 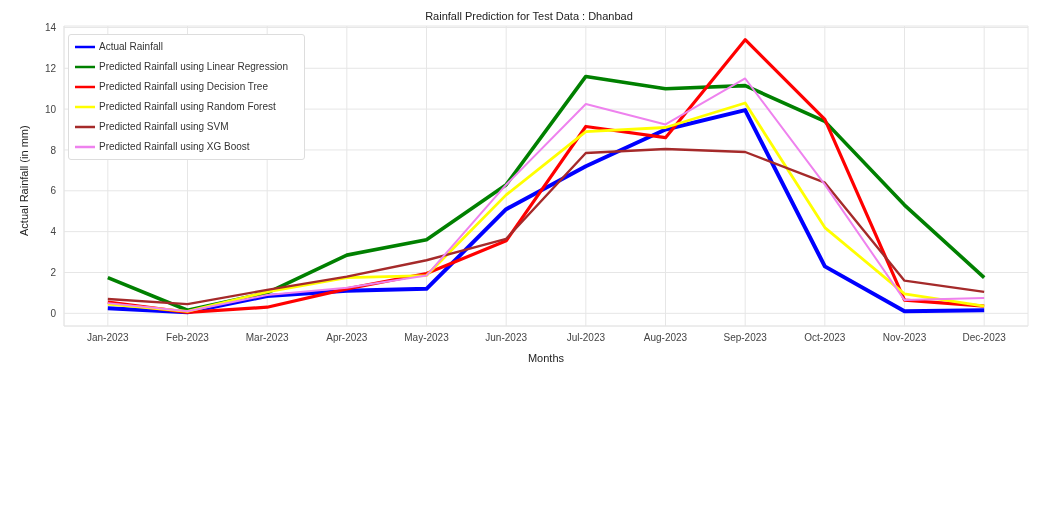 I want to click on y-tick-label: 6, so click(x=53, y=191).